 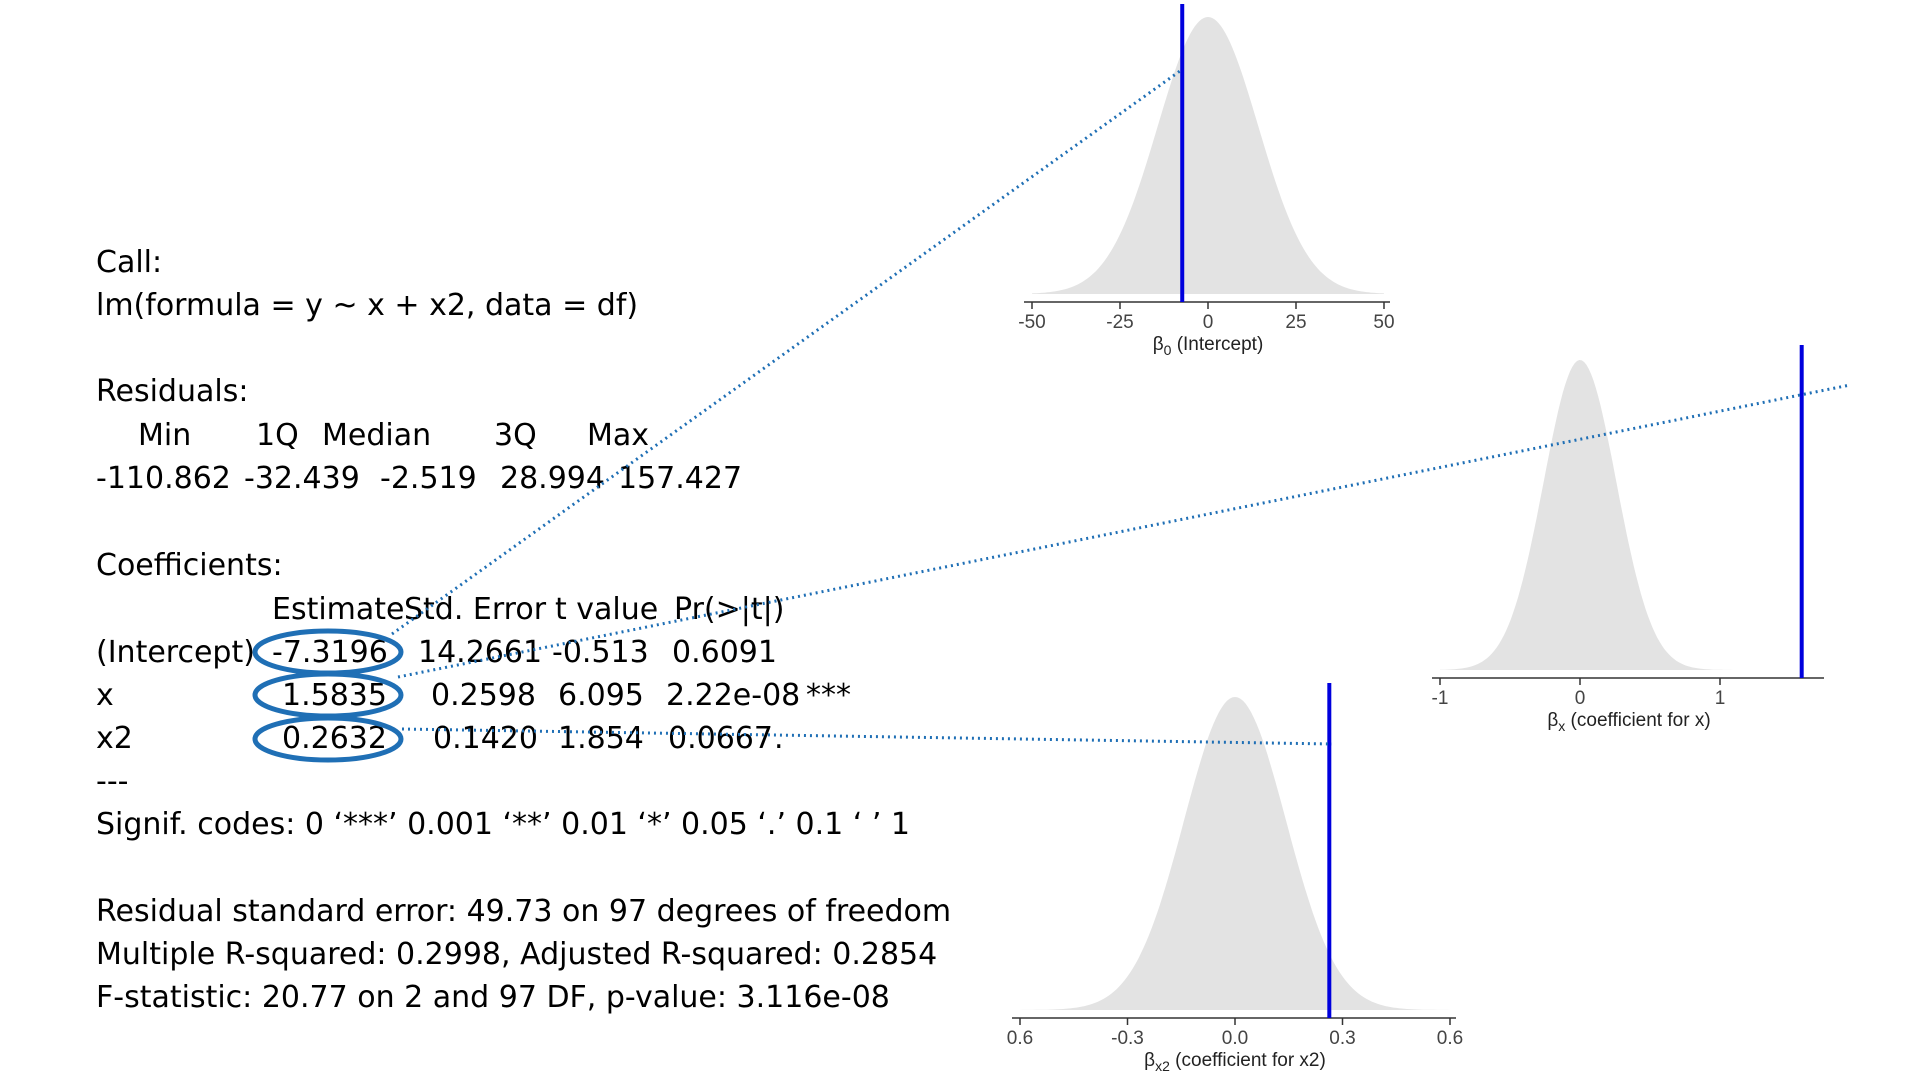 What do you see at coordinates (1720, 698) in the screenshot?
I see `x-tick-label-x: 1` at bounding box center [1720, 698].